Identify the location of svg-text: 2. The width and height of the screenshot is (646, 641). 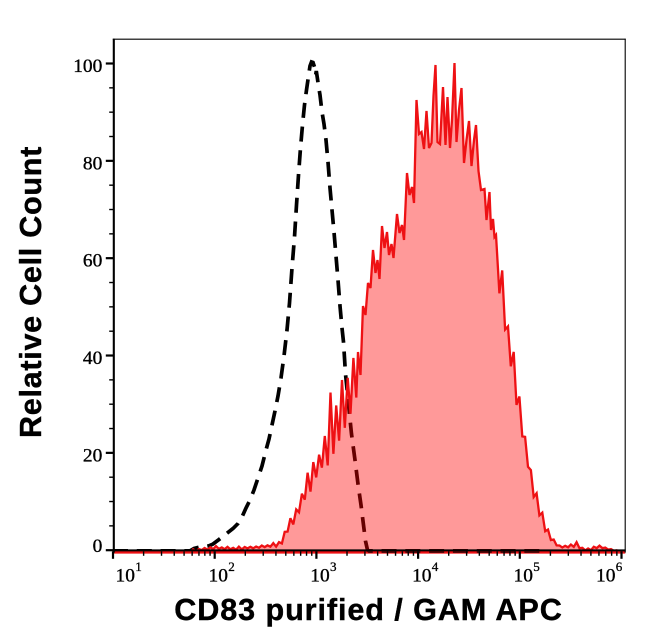
(231, 566).